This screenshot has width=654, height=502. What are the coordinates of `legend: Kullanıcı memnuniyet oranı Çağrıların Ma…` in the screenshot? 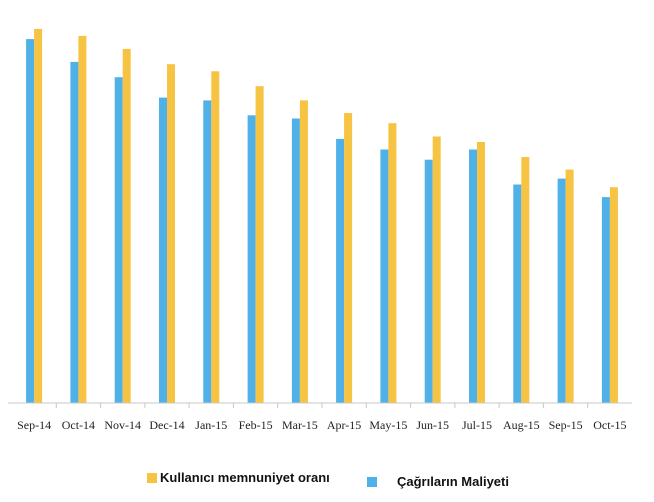 It's located at (328, 479).